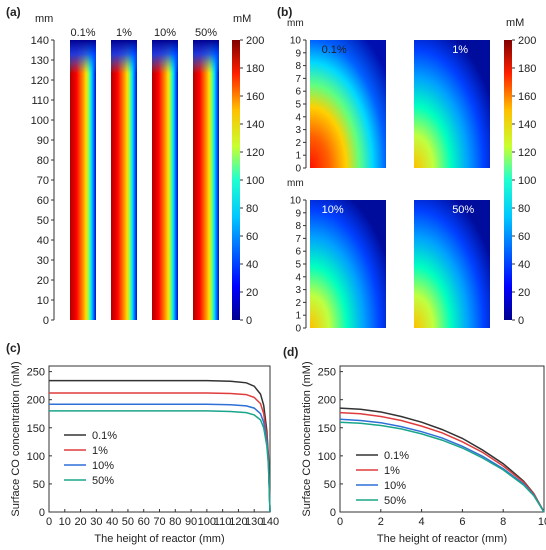 This screenshot has width=546, height=550. Describe the element at coordinates (144, 522) in the screenshot. I see `x-tick-label: 60` at that location.